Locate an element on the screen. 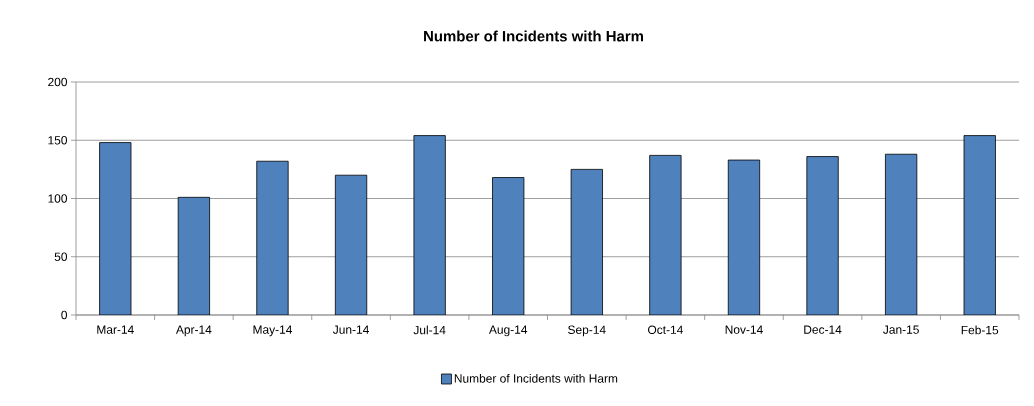 Image resolution: width=1034 pixels, height=406 pixels. x-tick-label: Feb-15 is located at coordinates (980, 330).